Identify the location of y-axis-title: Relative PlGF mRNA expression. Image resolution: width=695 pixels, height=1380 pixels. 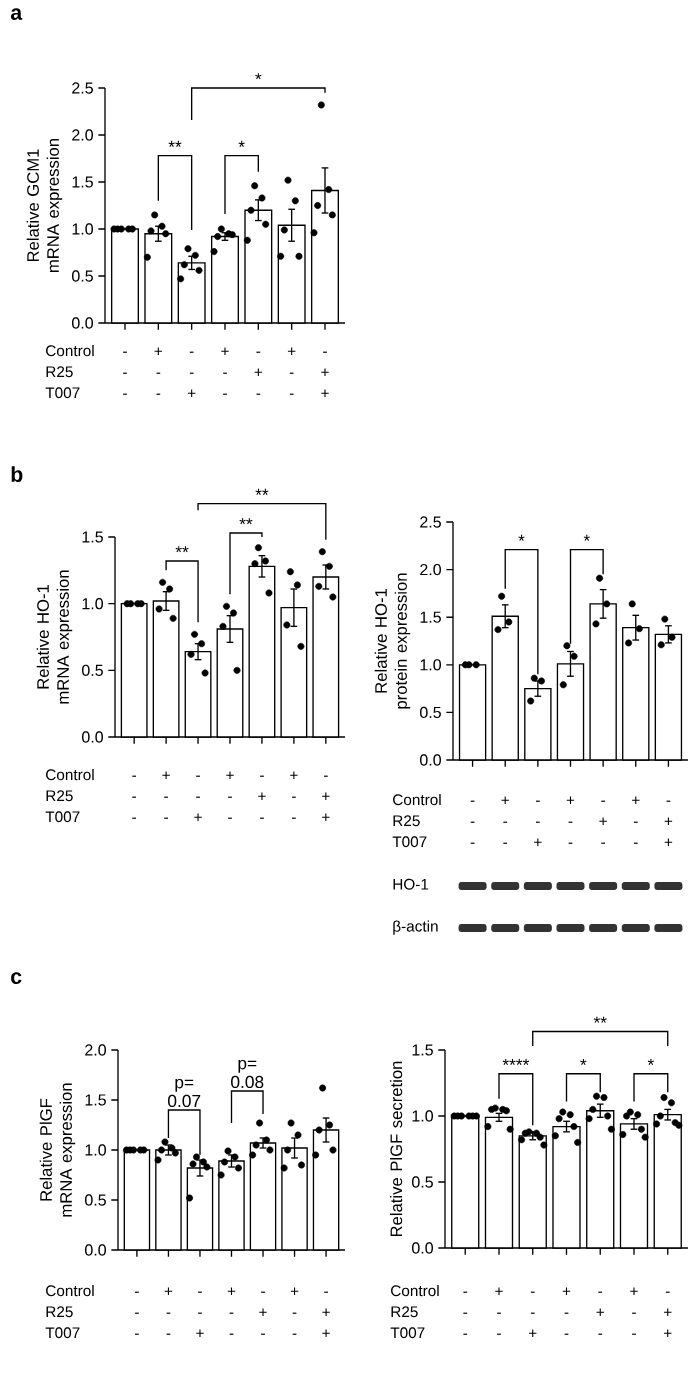
(57, 1150).